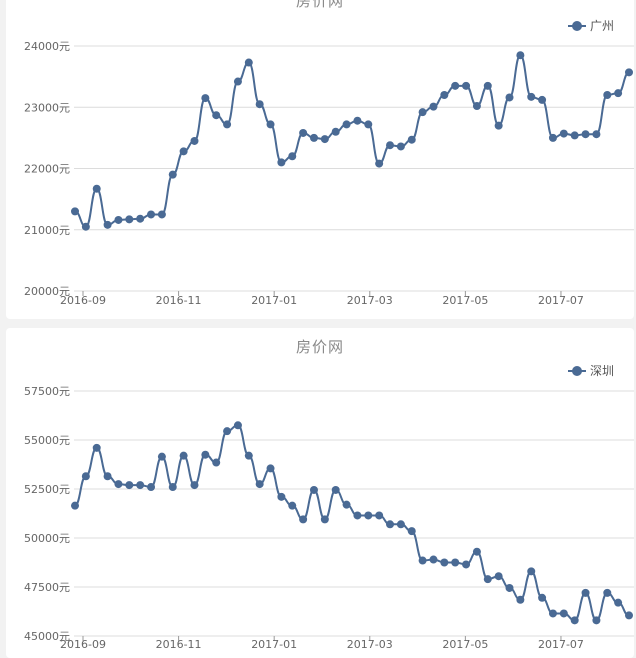 This screenshot has width=636, height=658. Describe the element at coordinates (47, 230) in the screenshot. I see `y-tick-label: 21000元` at that location.